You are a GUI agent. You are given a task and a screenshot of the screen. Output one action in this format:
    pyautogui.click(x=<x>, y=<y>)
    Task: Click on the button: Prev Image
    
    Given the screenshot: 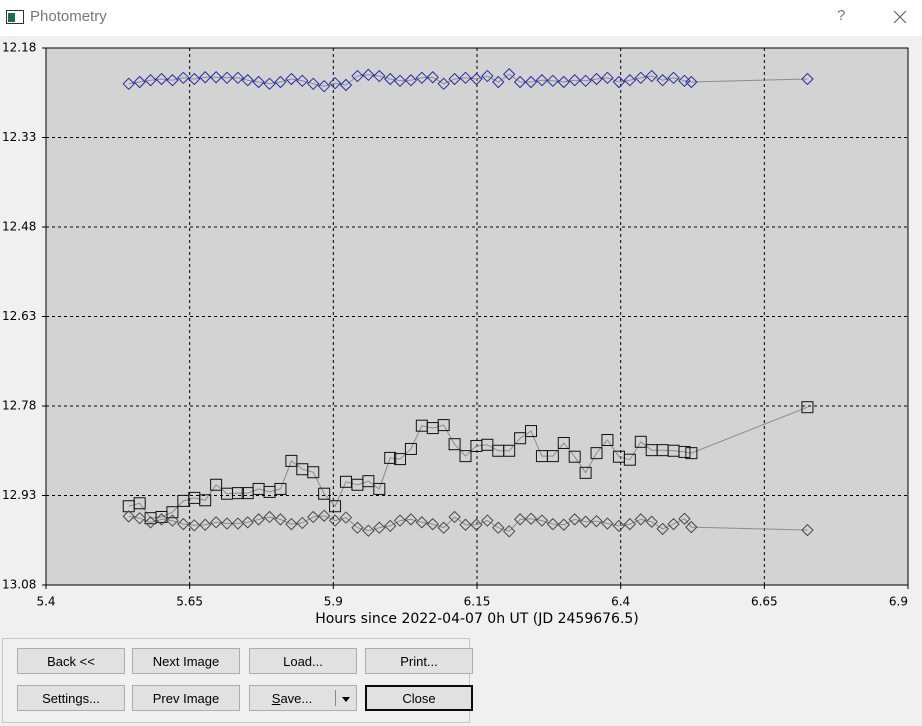 What is the action you would take?
    pyautogui.click(x=186, y=698)
    